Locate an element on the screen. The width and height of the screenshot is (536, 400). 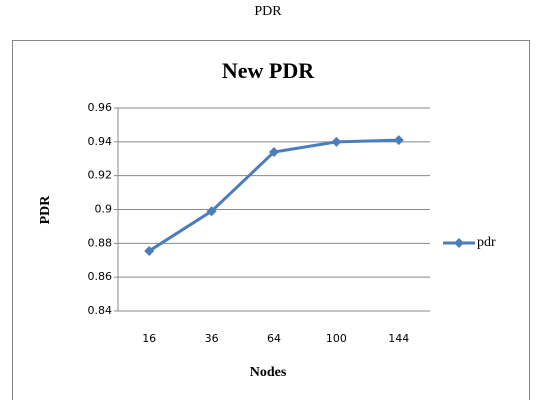
y-tick-label: 0.88 is located at coordinates (100, 242).